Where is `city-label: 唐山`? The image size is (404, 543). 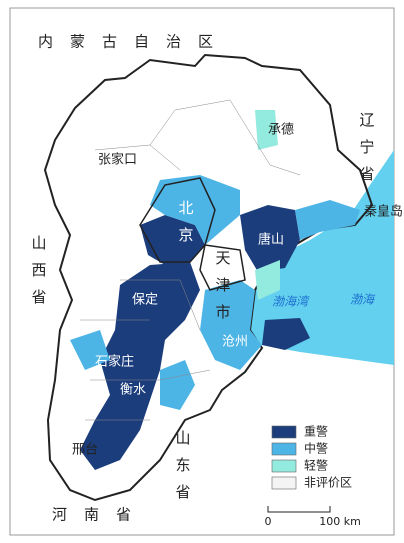
city-label: 唐山 is located at coordinates (271, 240).